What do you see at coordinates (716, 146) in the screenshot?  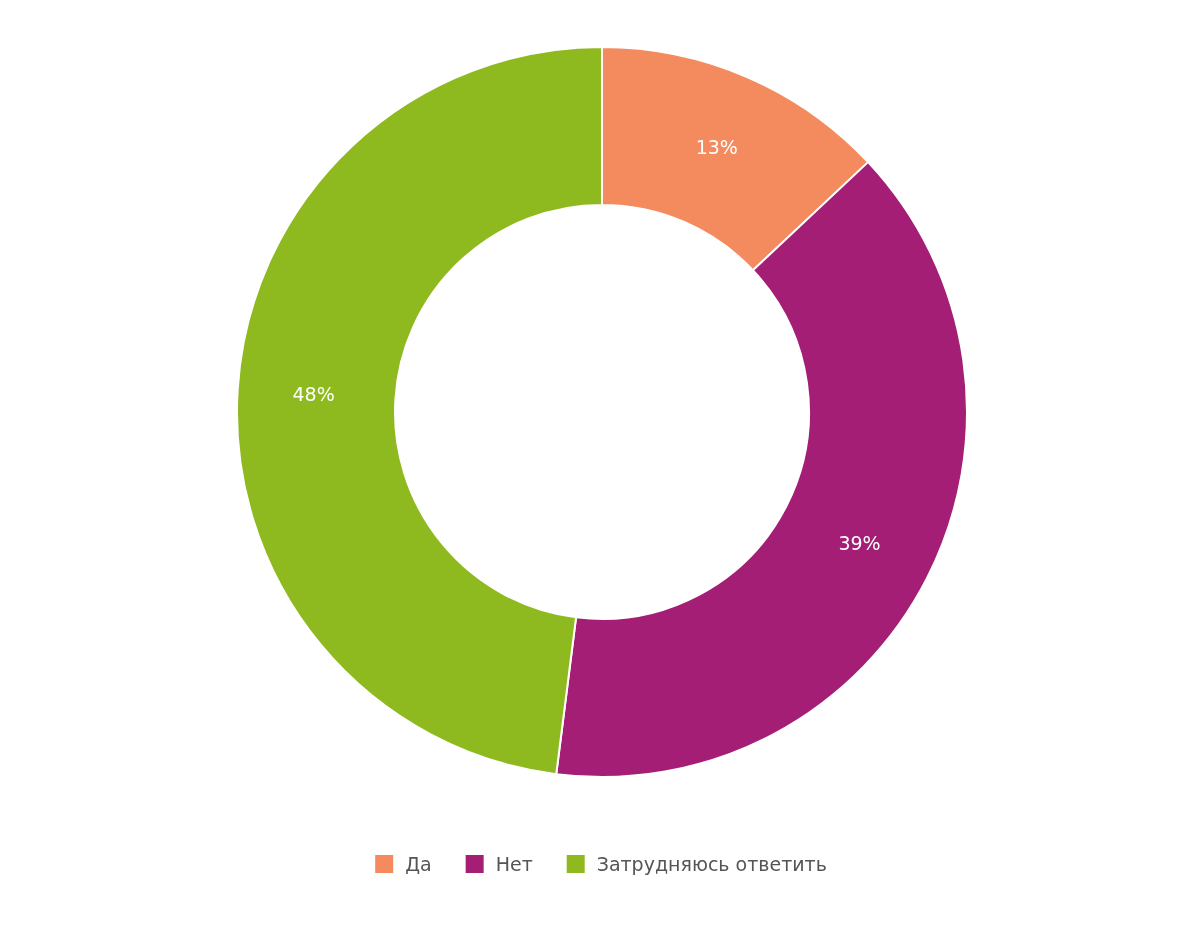 I see `data-label: 13%` at bounding box center [716, 146].